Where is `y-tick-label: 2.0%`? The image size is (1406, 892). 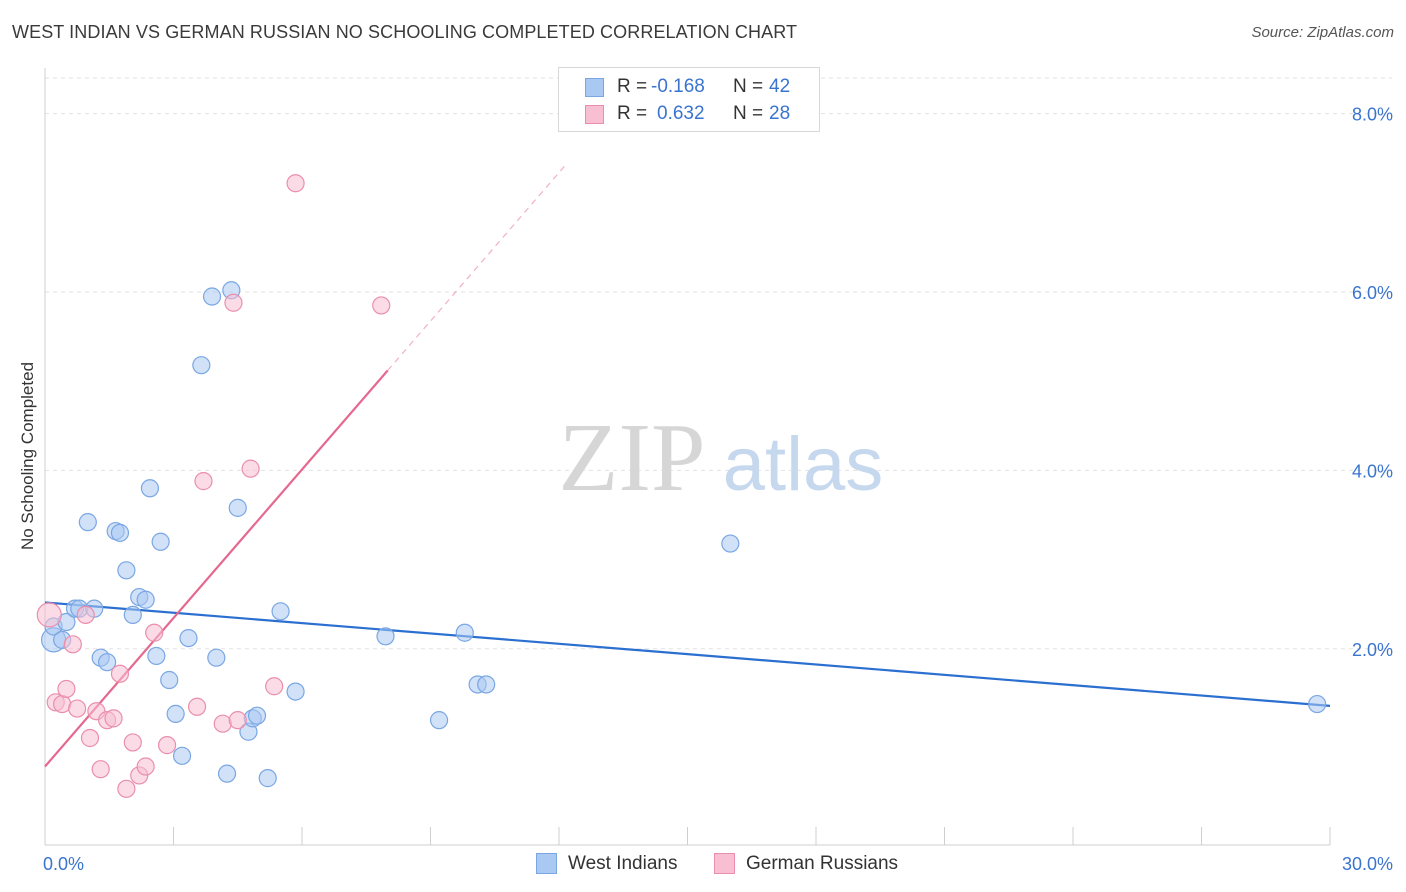 y-tick-label: 2.0% is located at coordinates (1372, 650).